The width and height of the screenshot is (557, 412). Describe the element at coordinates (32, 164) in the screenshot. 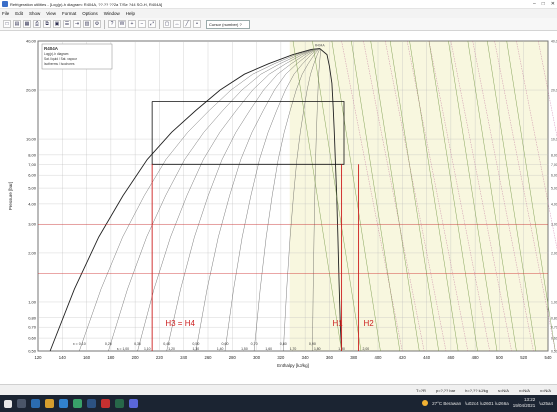

I see `y-tick-label: 7,00` at that location.